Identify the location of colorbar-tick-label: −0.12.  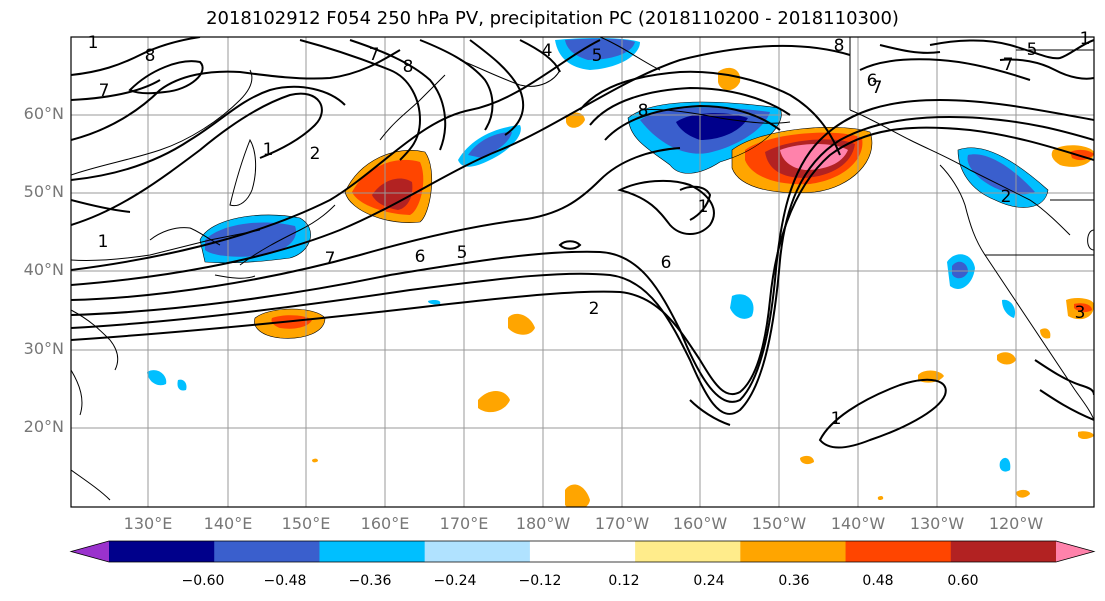
(540, 581).